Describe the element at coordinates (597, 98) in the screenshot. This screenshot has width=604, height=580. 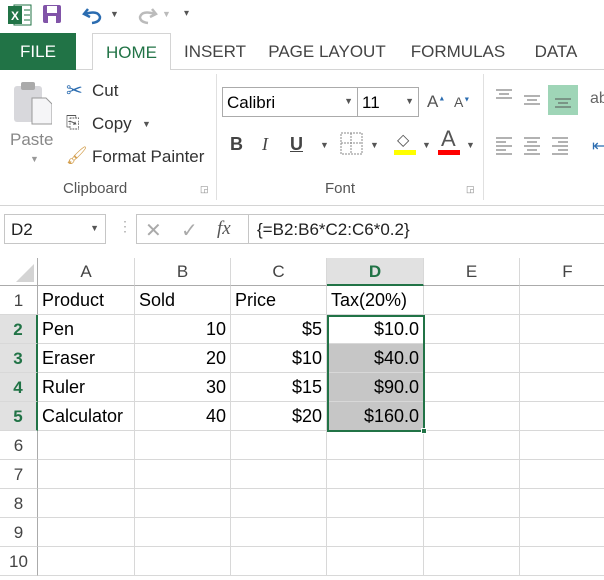
I see `orientation-icon: ab` at that location.